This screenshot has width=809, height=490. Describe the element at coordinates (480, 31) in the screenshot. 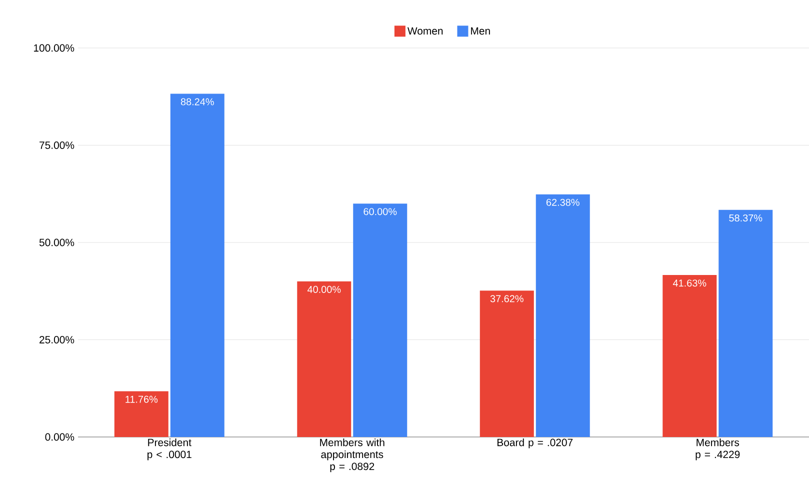

I see `legend-label: Men` at that location.